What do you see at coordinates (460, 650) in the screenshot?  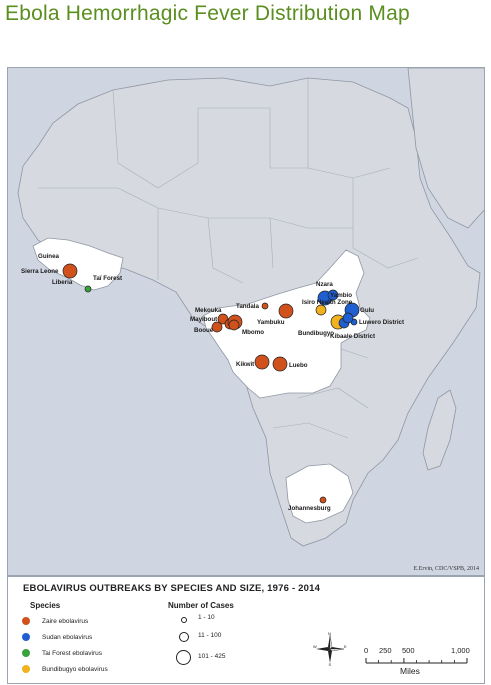 I see `scale-tick-1000: 1,000` at bounding box center [460, 650].